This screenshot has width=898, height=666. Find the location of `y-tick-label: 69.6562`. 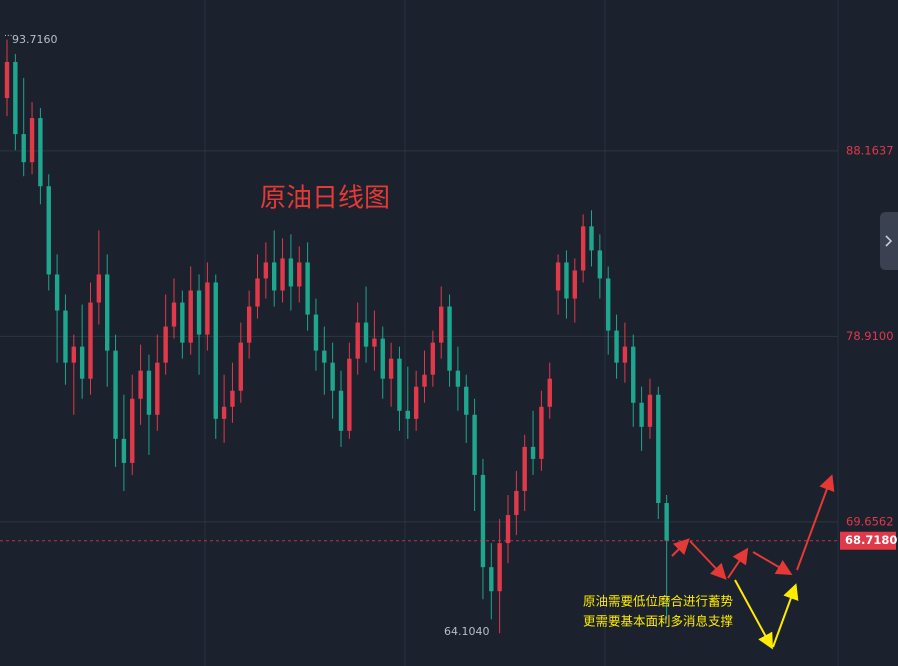

y-tick-label: 69.6562 is located at coordinates (870, 521).